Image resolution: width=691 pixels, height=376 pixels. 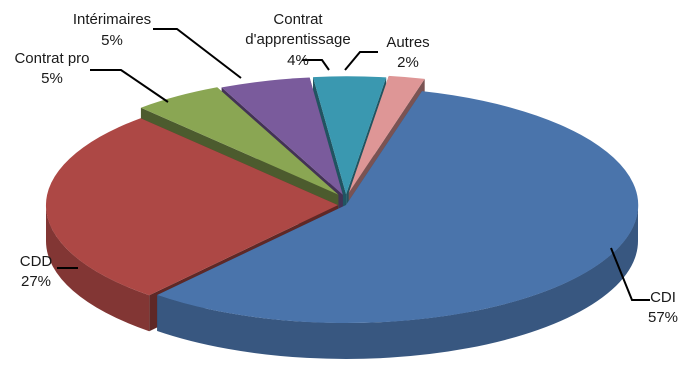 What do you see at coordinates (112, 40) in the screenshot?
I see `value-interimaires: 5%` at bounding box center [112, 40].